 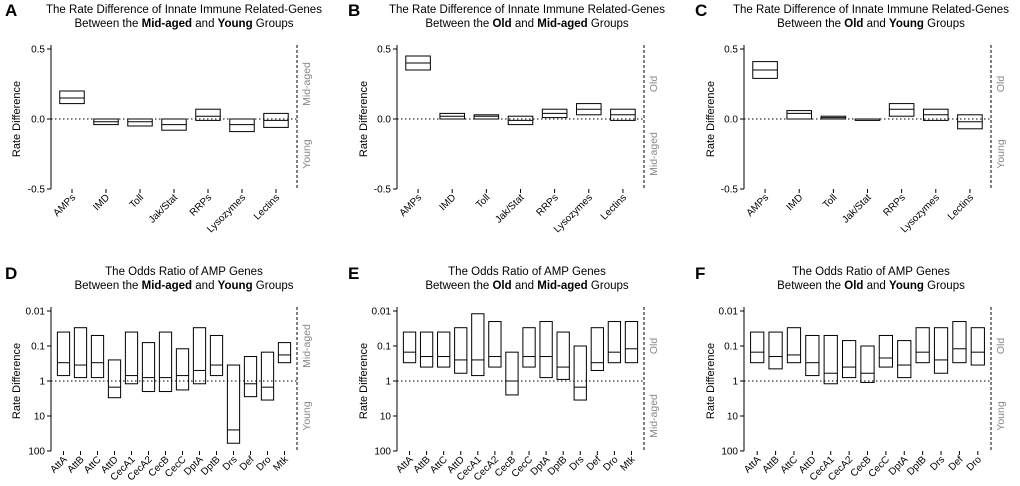 I want to click on y-tick-label: 10, so click(x=386, y=417).